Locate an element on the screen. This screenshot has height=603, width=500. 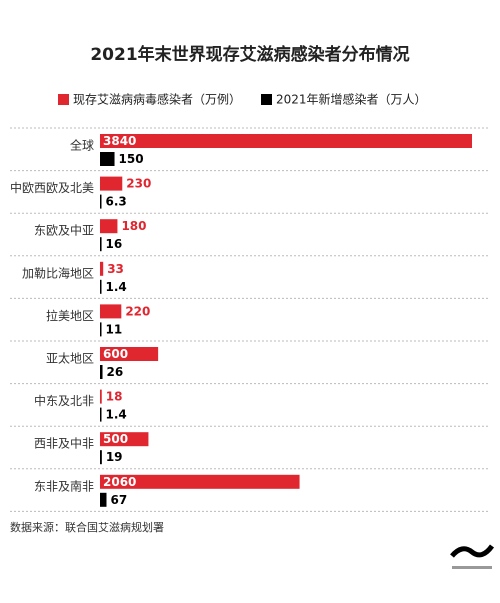
category-label: 东非及南非 is located at coordinates (64, 485).